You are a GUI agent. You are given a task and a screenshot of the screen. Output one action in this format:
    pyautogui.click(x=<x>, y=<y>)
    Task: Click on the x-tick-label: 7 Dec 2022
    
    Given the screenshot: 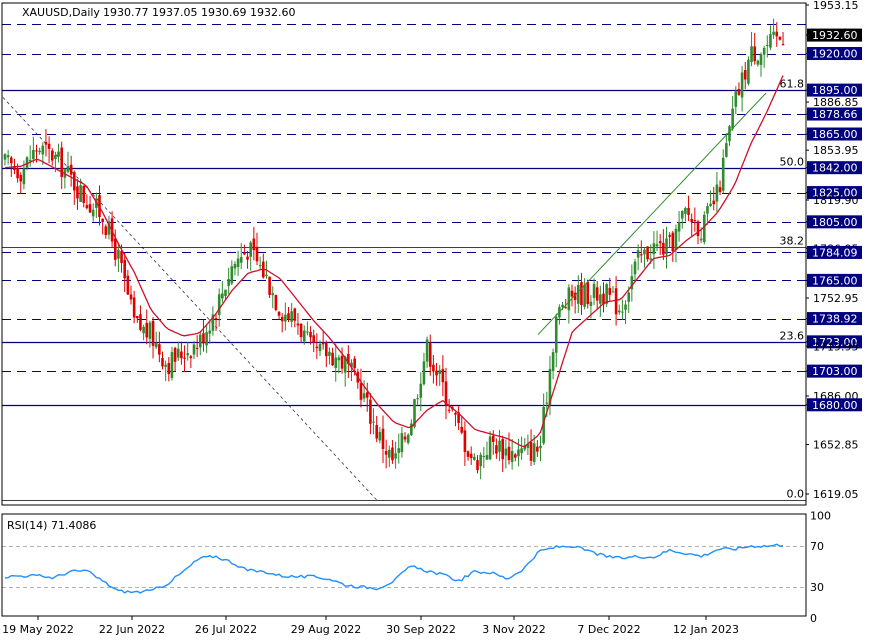 What is the action you would take?
    pyautogui.click(x=608, y=629)
    